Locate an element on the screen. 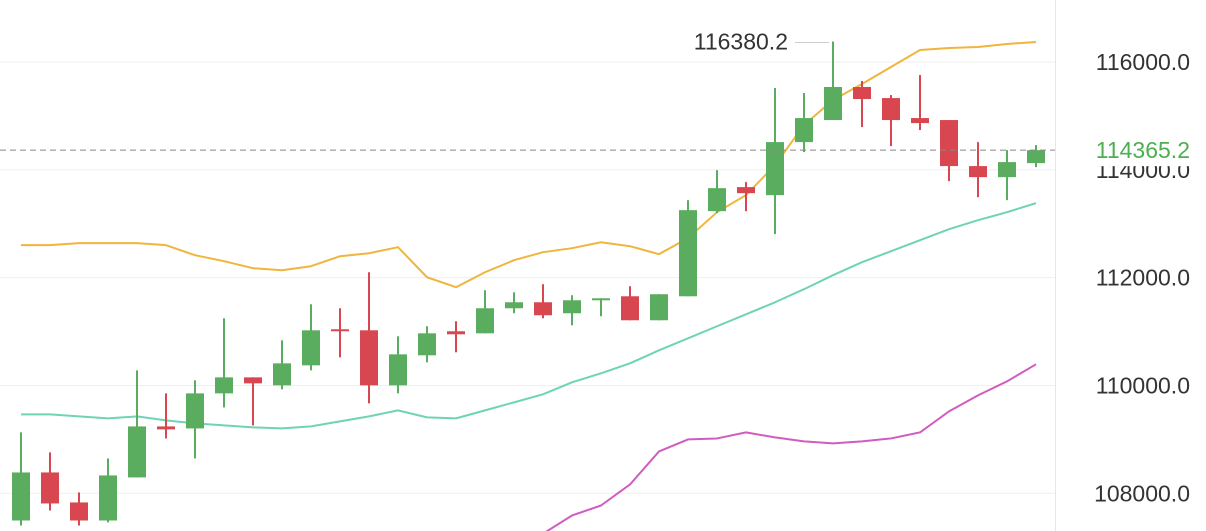 The width and height of the screenshot is (1206, 531). last-price-bg is located at coordinates (1133, 150).